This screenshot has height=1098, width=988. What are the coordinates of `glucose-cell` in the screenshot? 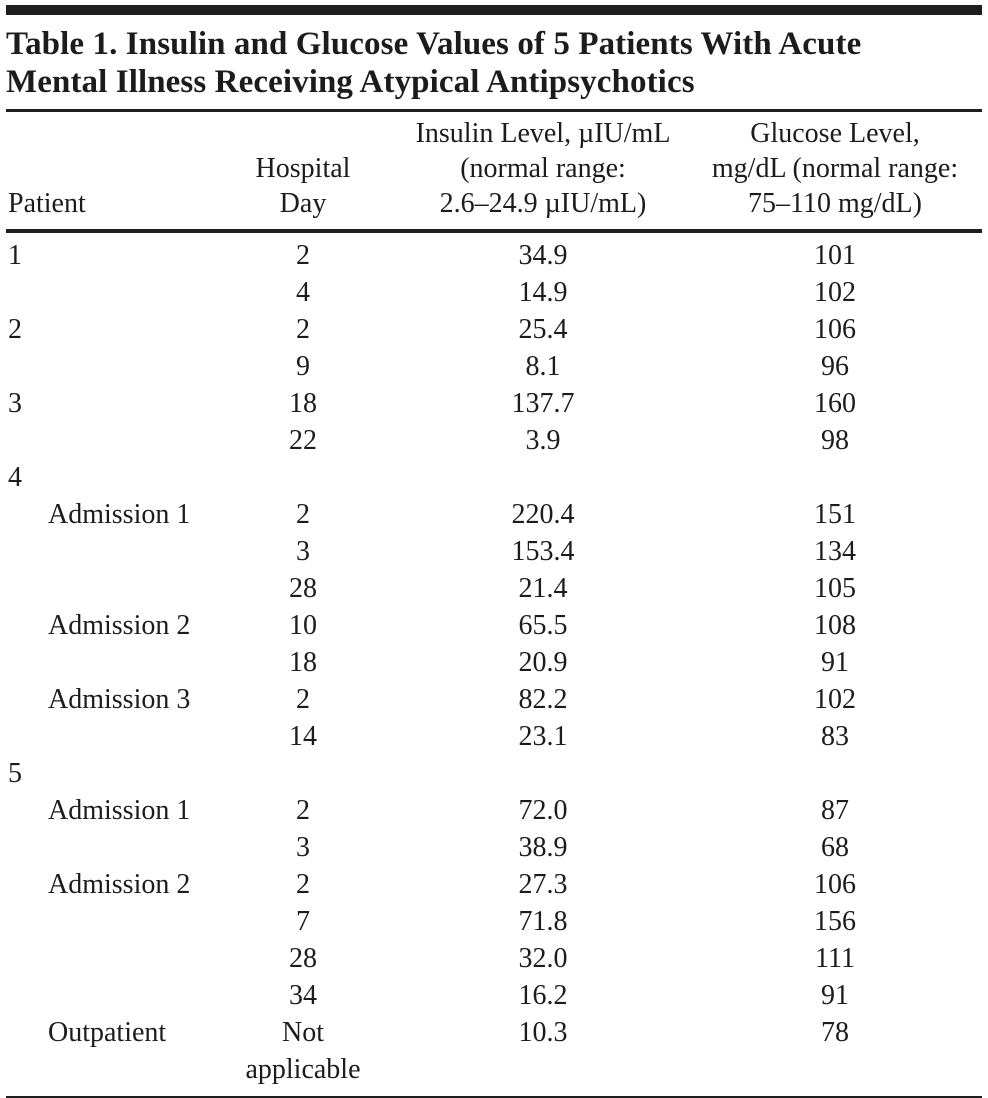 It's located at (835, 477).